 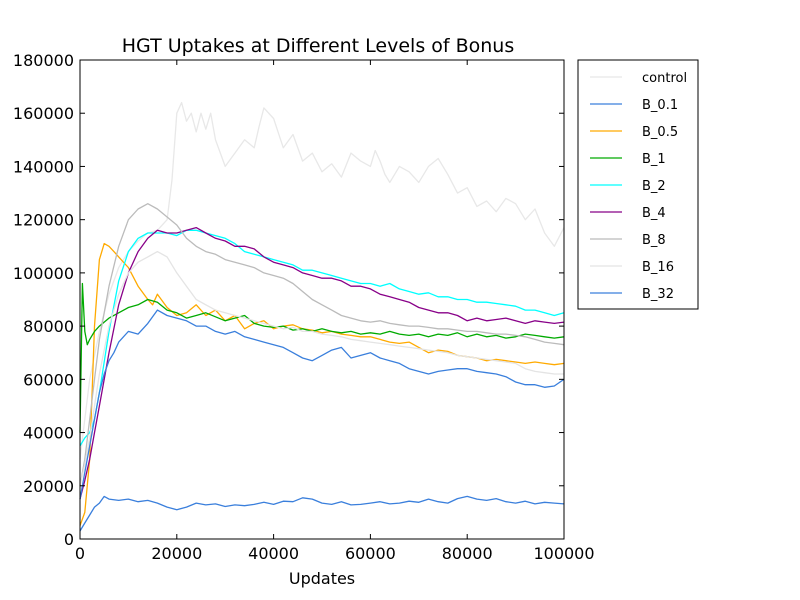 What do you see at coordinates (69, 539) in the screenshot?
I see `y-tick-label: 0` at bounding box center [69, 539].